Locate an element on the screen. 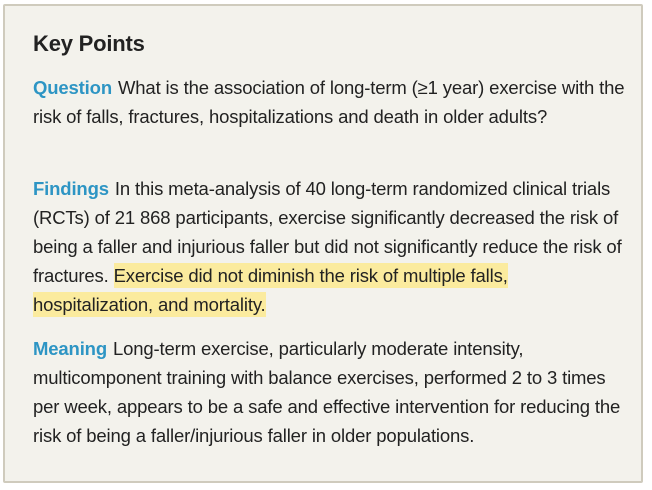 The image size is (652, 490). findings-label: Findings is located at coordinates (71, 188).